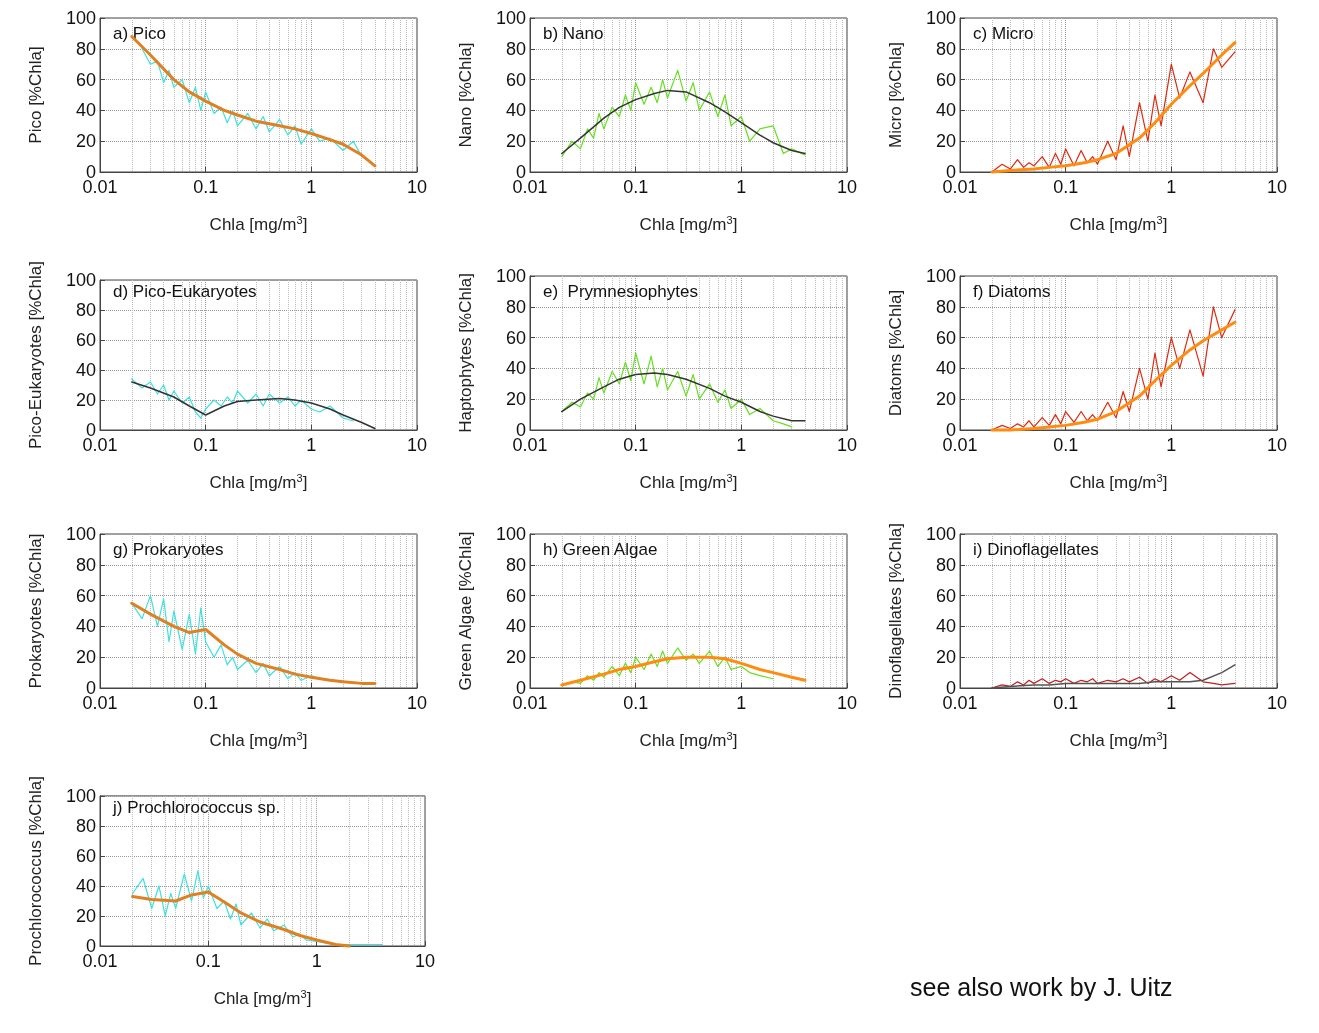 This screenshot has width=1319, height=1033. Describe the element at coordinates (620, 291) in the screenshot. I see `chart-title: e) Prymnesiophytes` at that location.